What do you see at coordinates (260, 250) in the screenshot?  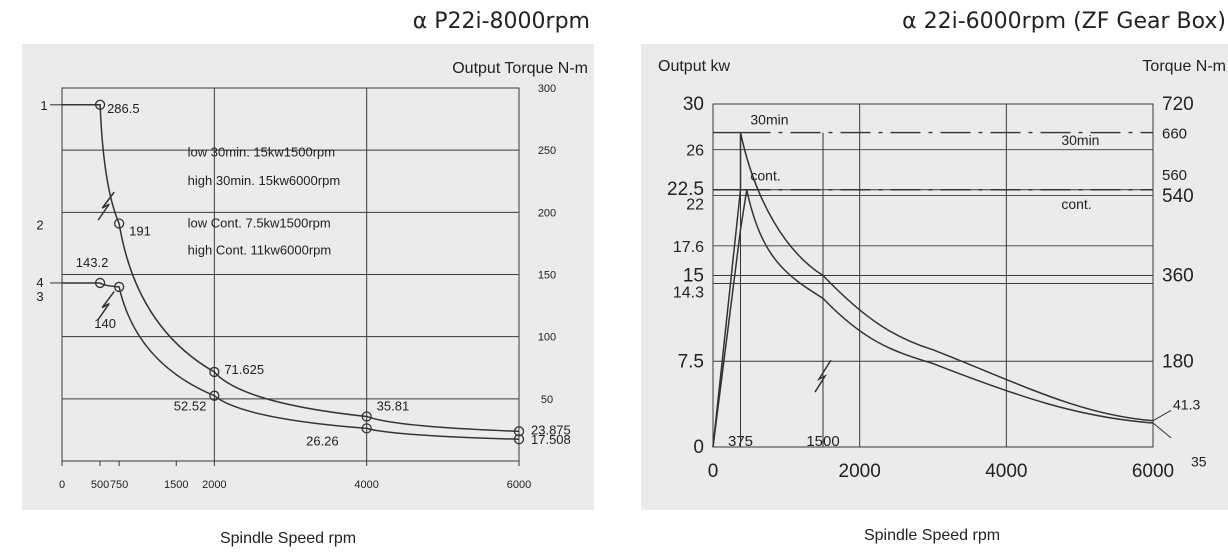 I see `left-annotation: high Cont. 11kw6000rpm` at bounding box center [260, 250].